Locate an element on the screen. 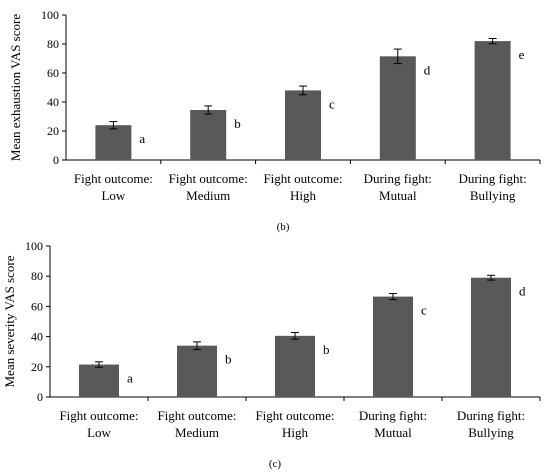 The height and width of the screenshot is (475, 550). significance-letter: e is located at coordinates (522, 54).